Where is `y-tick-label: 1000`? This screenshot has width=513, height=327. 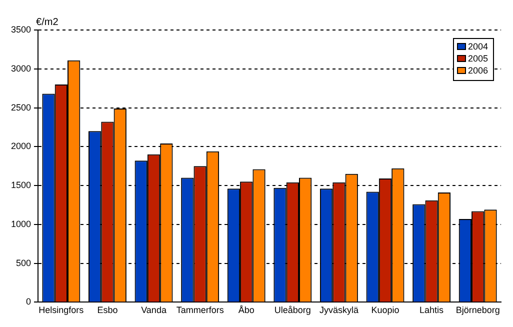
y-tick-label: 1000 is located at coordinates (21, 223).